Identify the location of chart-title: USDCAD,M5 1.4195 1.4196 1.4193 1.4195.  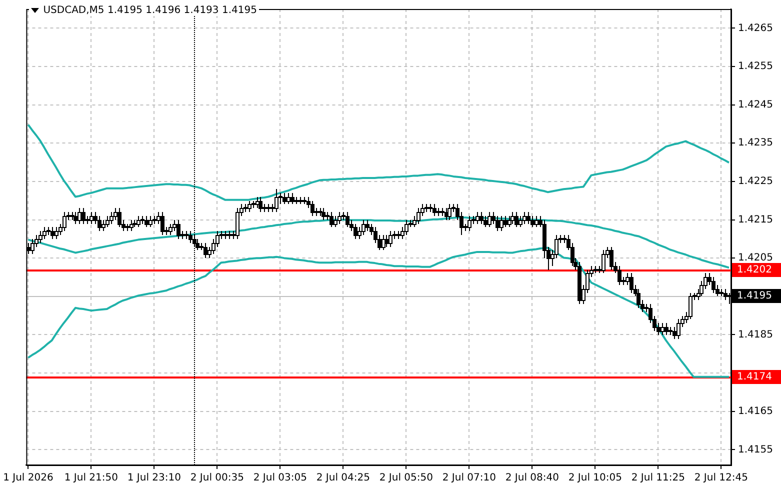
(150, 10).